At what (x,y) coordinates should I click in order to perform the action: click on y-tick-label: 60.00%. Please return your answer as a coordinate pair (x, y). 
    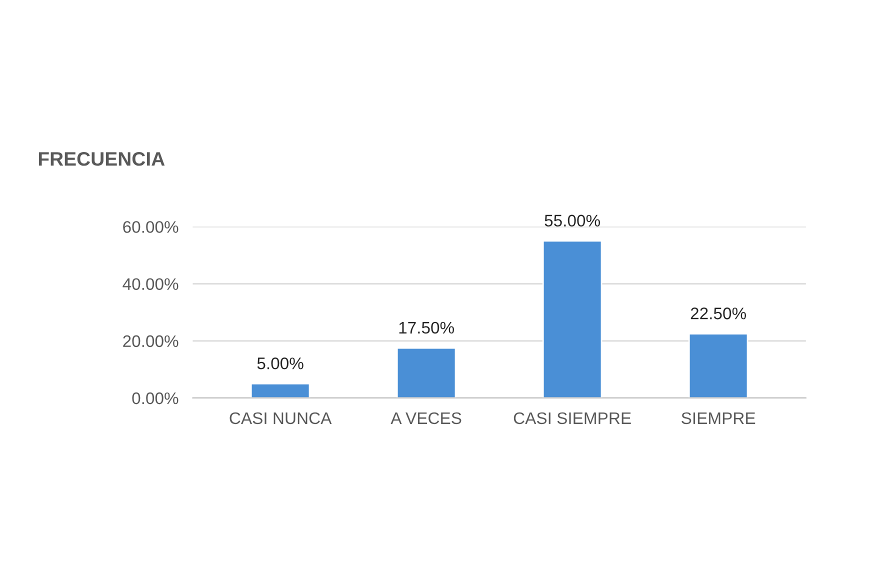
    Looking at the image, I should click on (150, 227).